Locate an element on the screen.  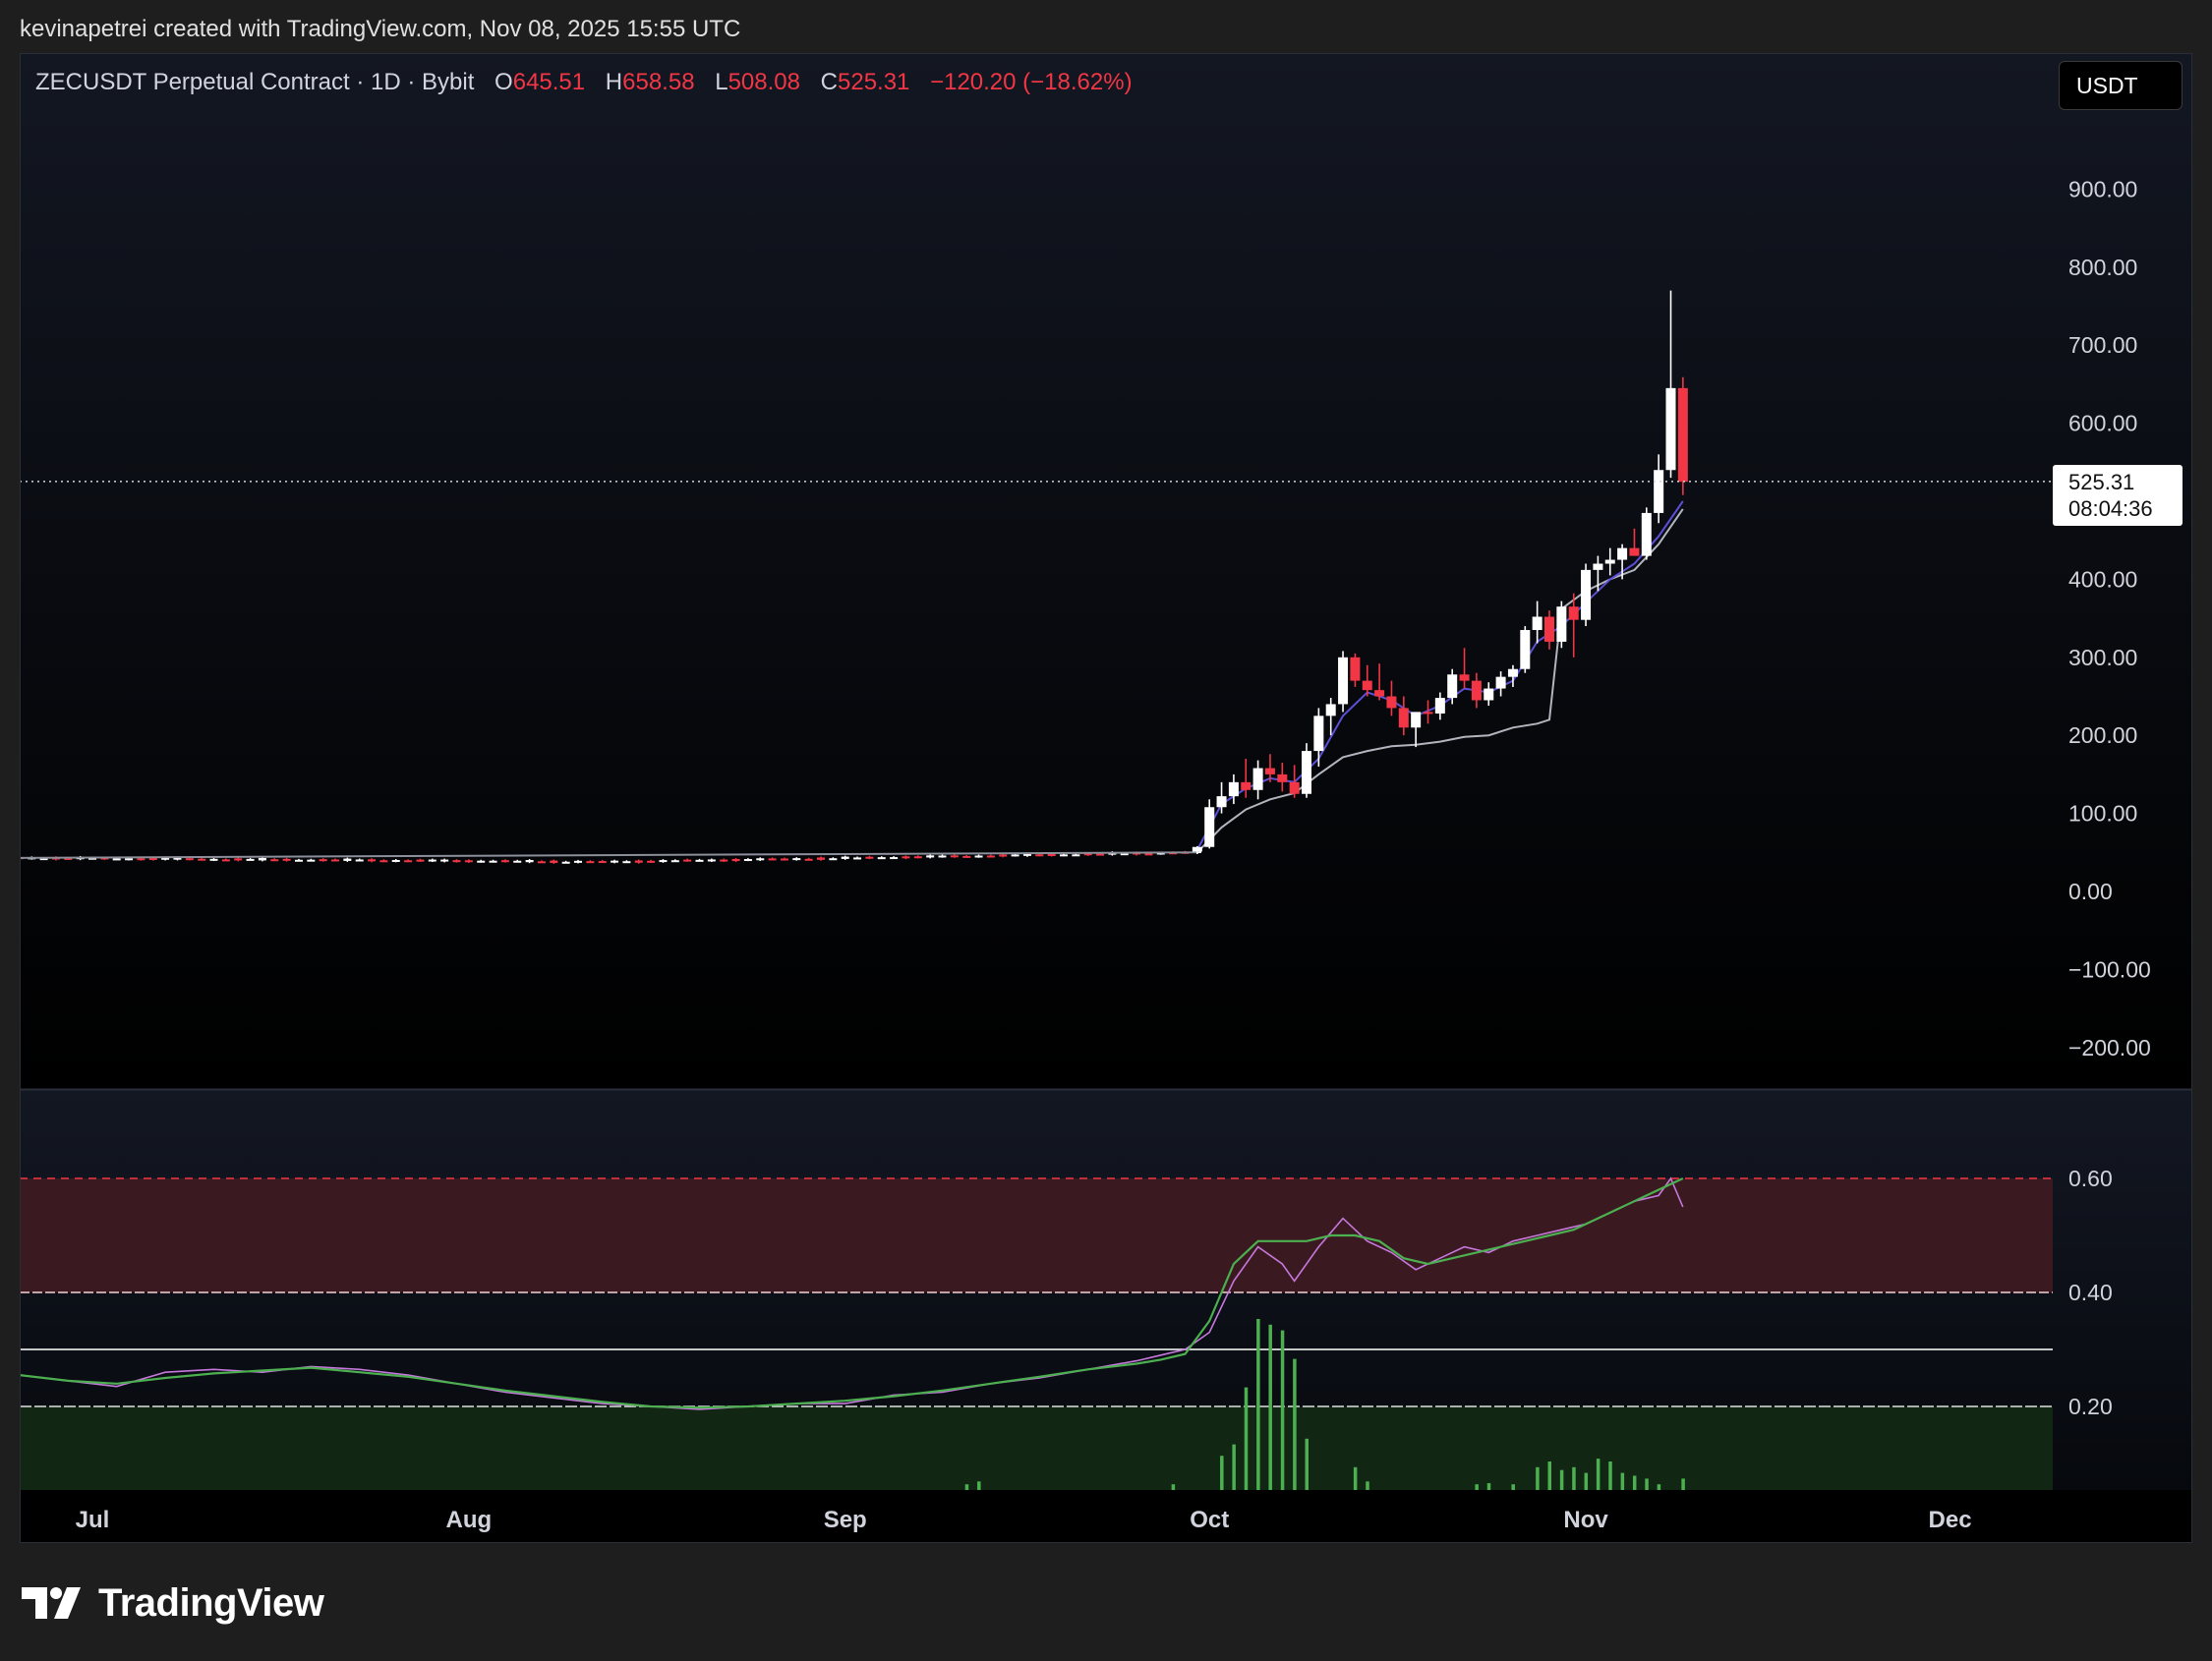
low-value: 508.08 is located at coordinates (764, 82).